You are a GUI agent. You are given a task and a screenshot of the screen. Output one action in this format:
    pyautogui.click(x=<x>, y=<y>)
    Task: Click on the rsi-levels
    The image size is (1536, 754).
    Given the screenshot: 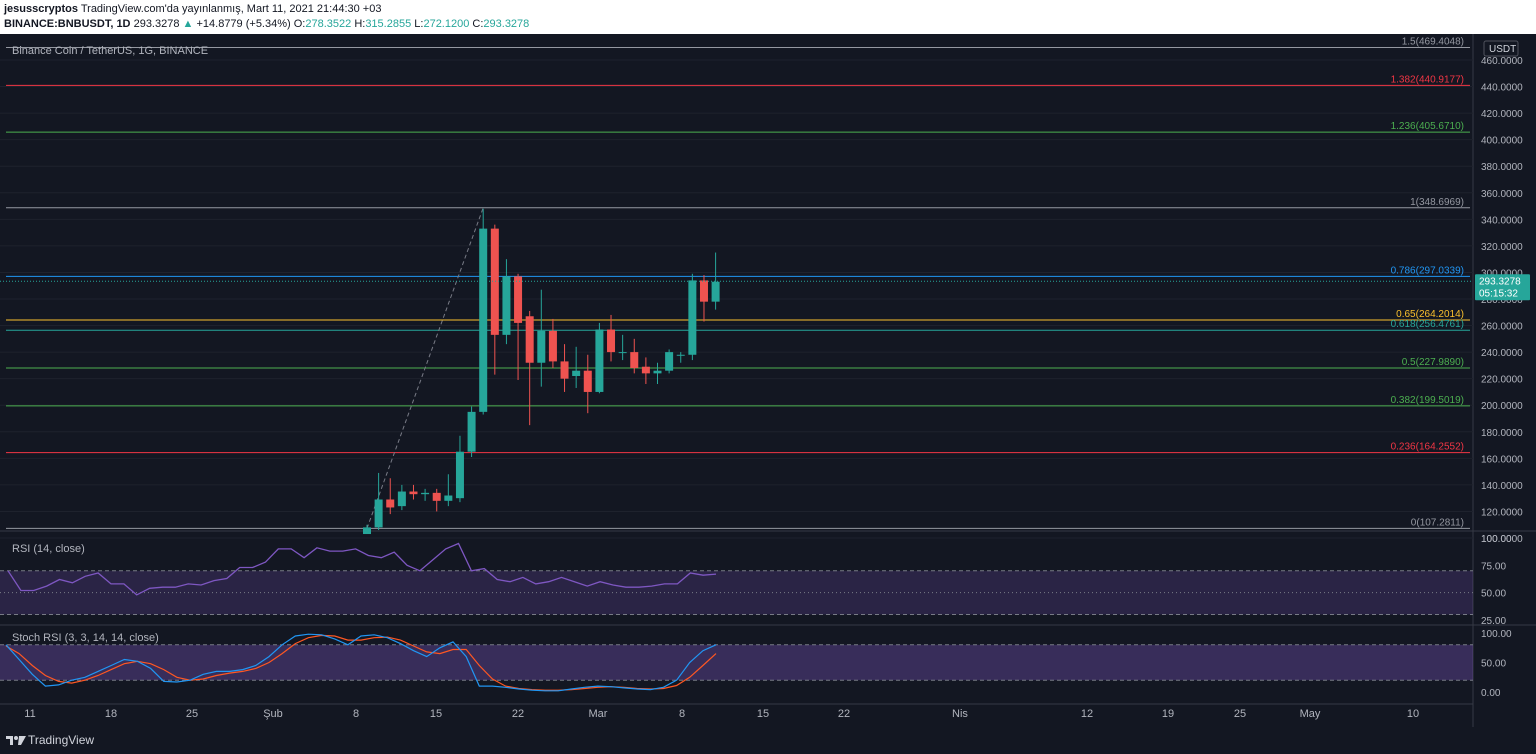 What is the action you would take?
    pyautogui.click(x=736, y=593)
    